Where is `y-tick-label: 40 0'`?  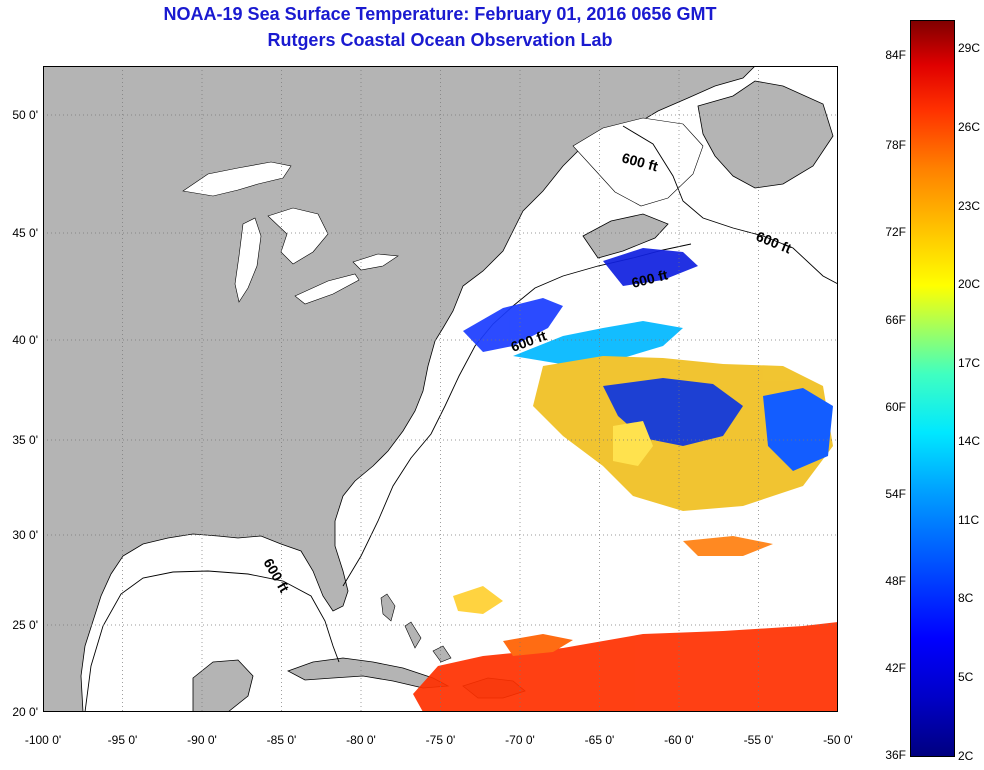
y-tick-label: 40 0' is located at coordinates (25, 340).